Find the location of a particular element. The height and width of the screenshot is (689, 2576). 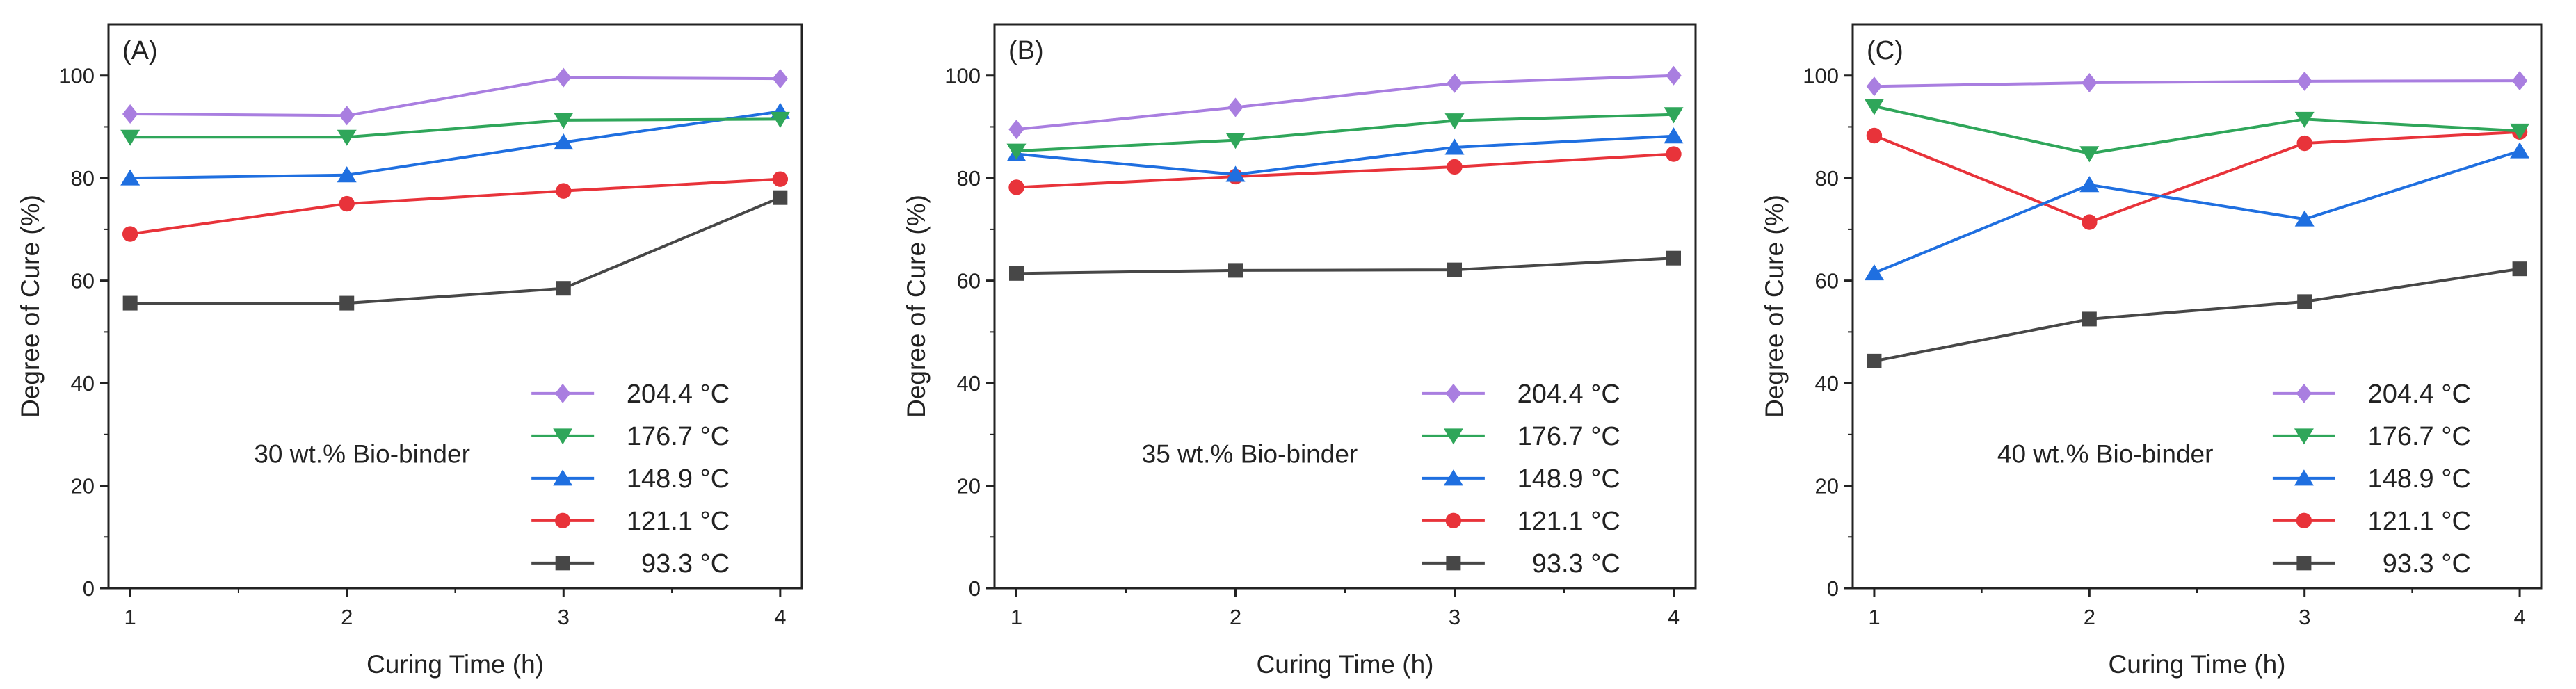

legend-label: 176.7 °C is located at coordinates (678, 436).